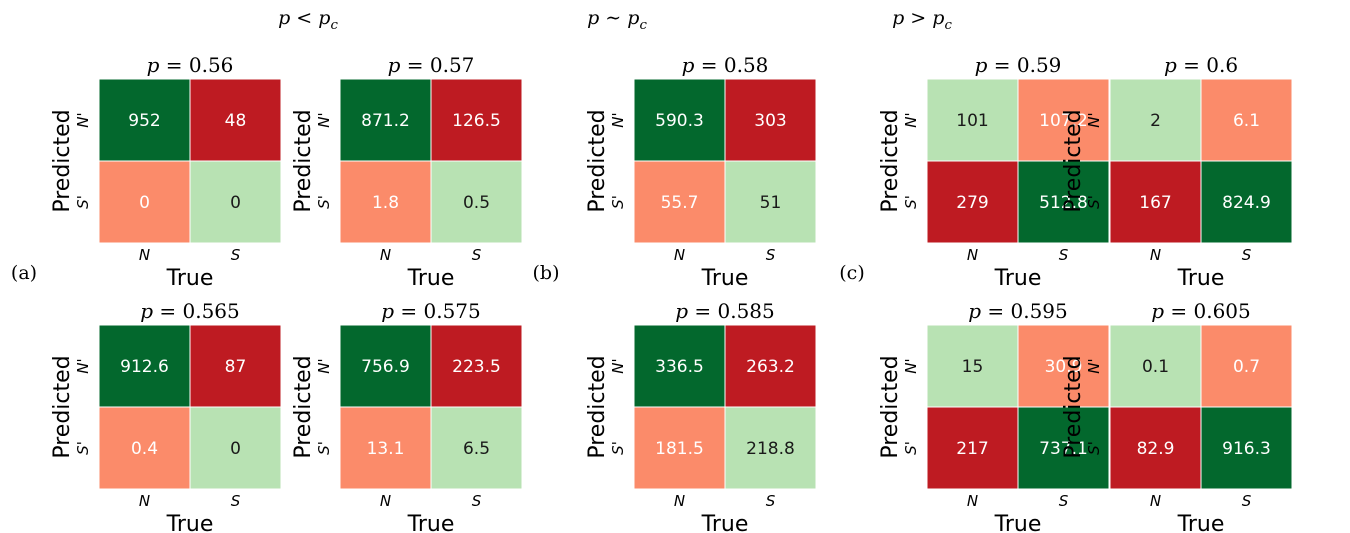 The image size is (1350, 533). Describe the element at coordinates (1155, 367) in the screenshot. I see `cell-value: 0.1` at that location.